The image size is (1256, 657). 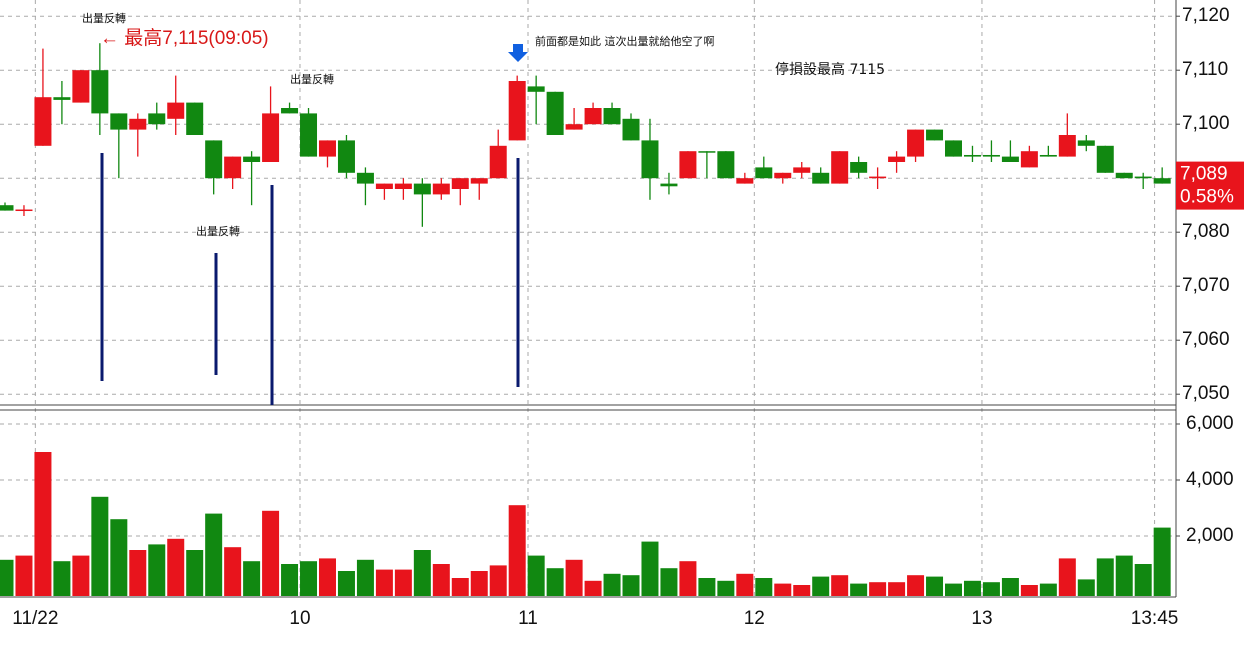 What do you see at coordinates (299, 618) in the screenshot?
I see `x-tick-label: 10` at bounding box center [299, 618].